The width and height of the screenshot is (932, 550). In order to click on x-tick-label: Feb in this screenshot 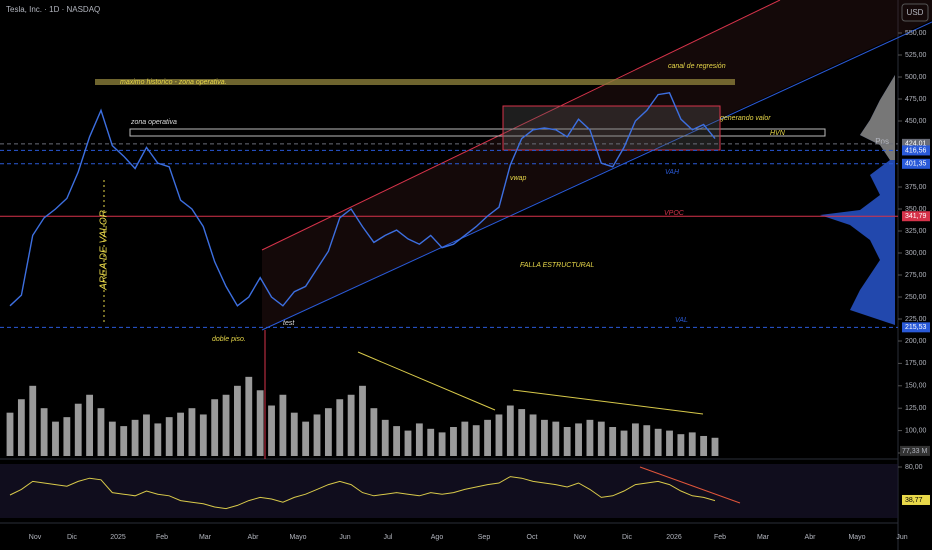, I will do `click(162, 537)`.